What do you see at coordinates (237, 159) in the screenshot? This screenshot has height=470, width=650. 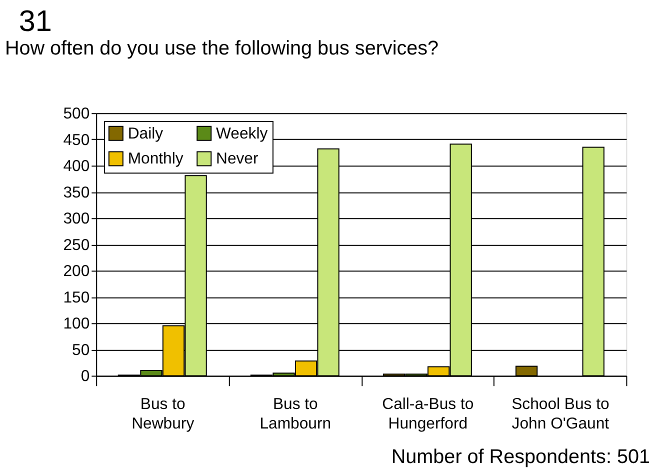 I see `legend-label: Never` at bounding box center [237, 159].